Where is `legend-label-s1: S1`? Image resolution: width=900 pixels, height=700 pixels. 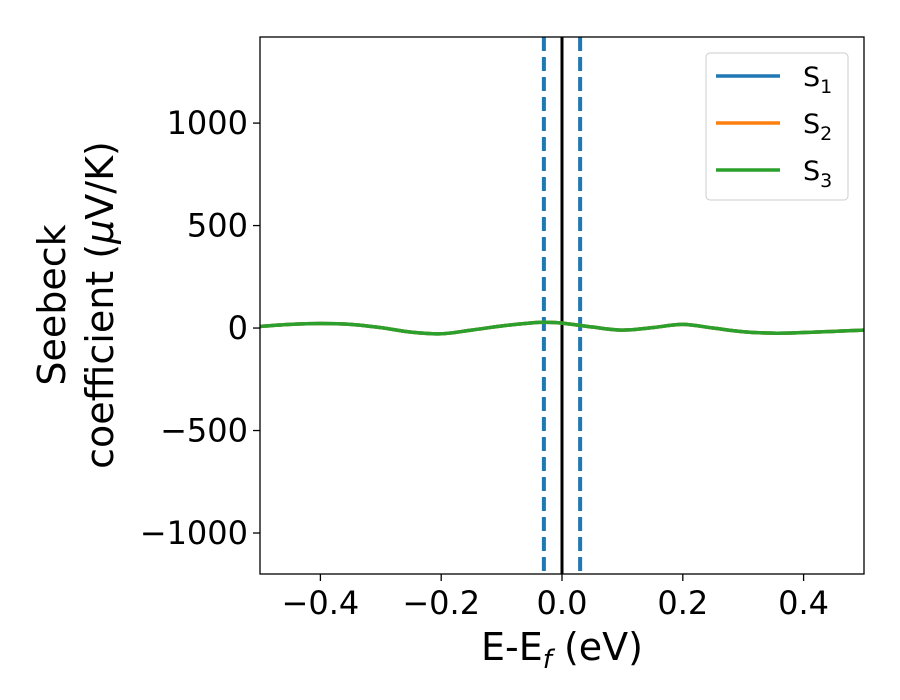
legend-label-s1: S1 is located at coordinates (817, 80).